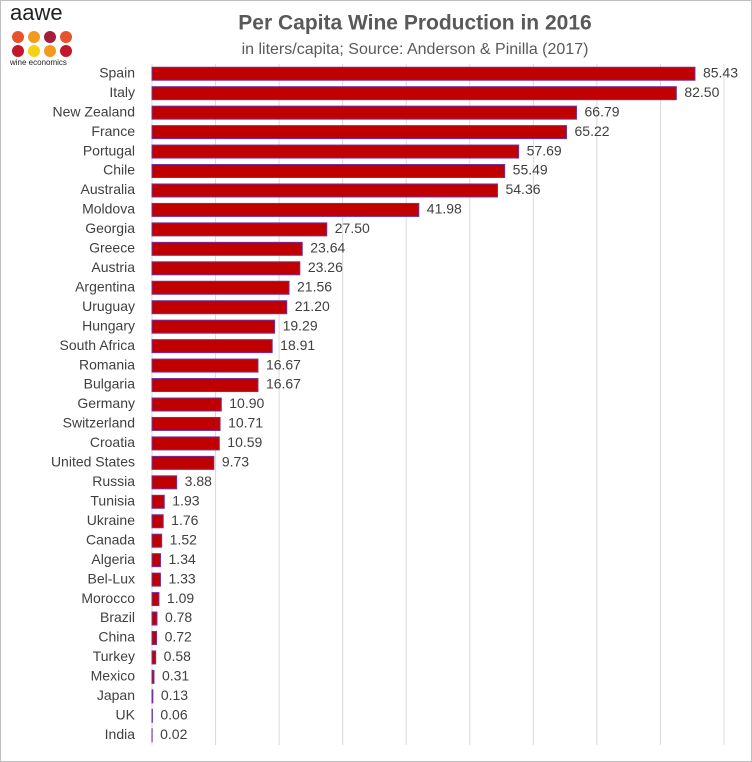 The image size is (752, 762). What do you see at coordinates (601, 111) in the screenshot?
I see `value-label: 66.79` at bounding box center [601, 111].